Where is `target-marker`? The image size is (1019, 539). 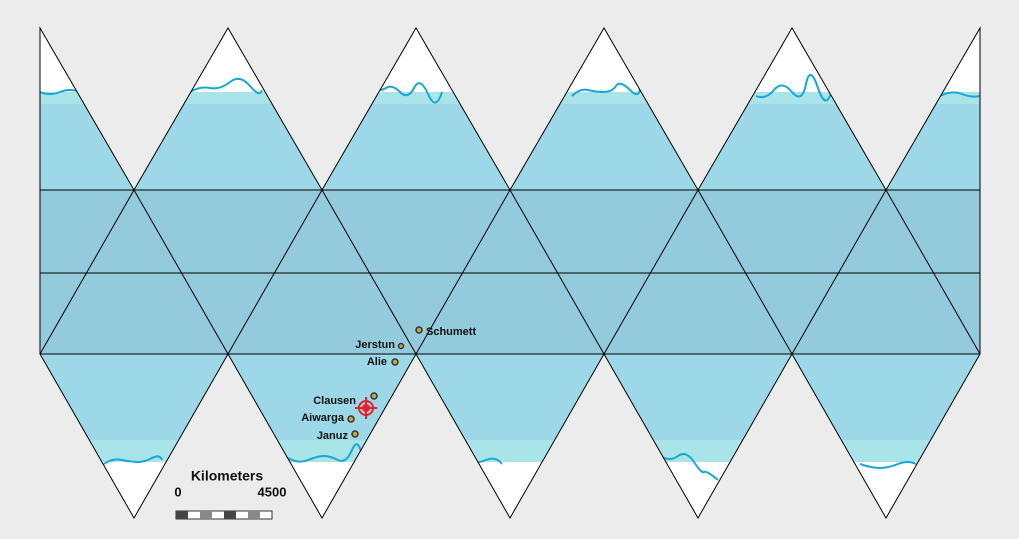
target-marker is located at coordinates (366, 408).